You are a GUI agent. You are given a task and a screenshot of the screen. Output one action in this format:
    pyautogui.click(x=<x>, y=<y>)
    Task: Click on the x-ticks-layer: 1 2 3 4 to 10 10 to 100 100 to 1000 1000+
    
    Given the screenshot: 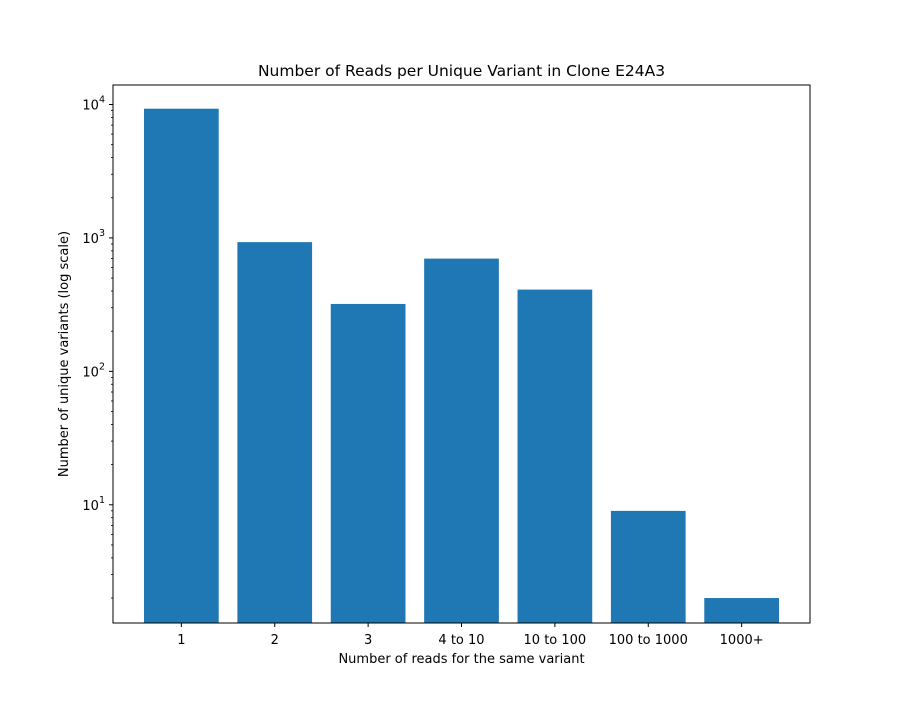 What is the action you would take?
    pyautogui.click(x=470, y=635)
    